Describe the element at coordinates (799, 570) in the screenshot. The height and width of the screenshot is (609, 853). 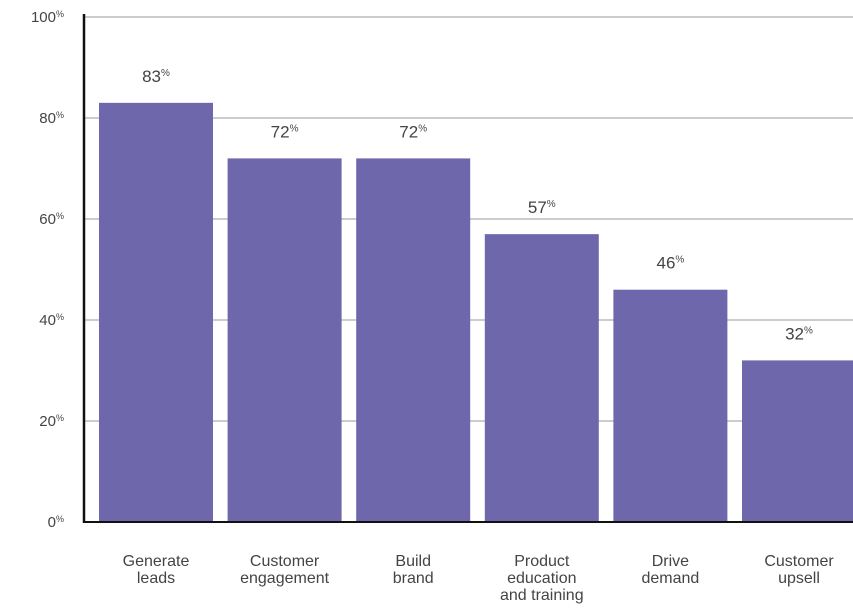
I see `x-tick-label: Customer upsell` at that location.